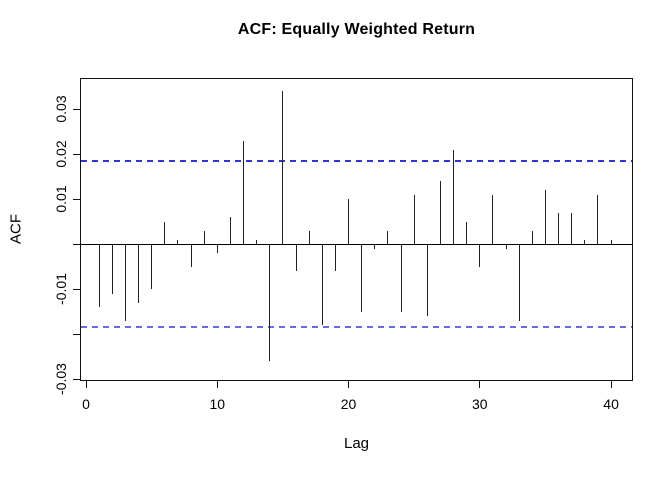 The width and height of the screenshot is (672, 480). I want to click on x-tick-label: 10, so click(217, 404).